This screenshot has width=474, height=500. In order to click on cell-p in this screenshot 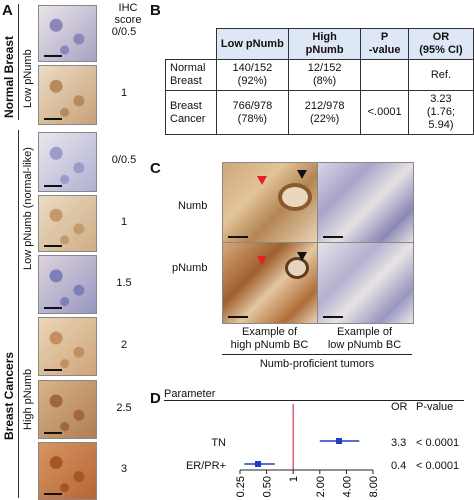, I will do `click(384, 75)`.